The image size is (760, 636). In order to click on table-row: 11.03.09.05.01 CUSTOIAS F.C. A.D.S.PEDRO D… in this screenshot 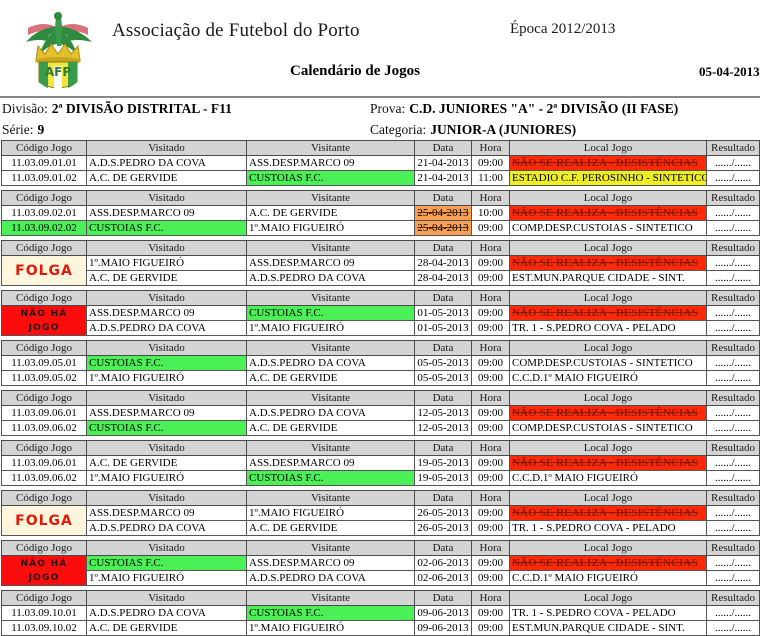, I will do `click(380, 363)`.